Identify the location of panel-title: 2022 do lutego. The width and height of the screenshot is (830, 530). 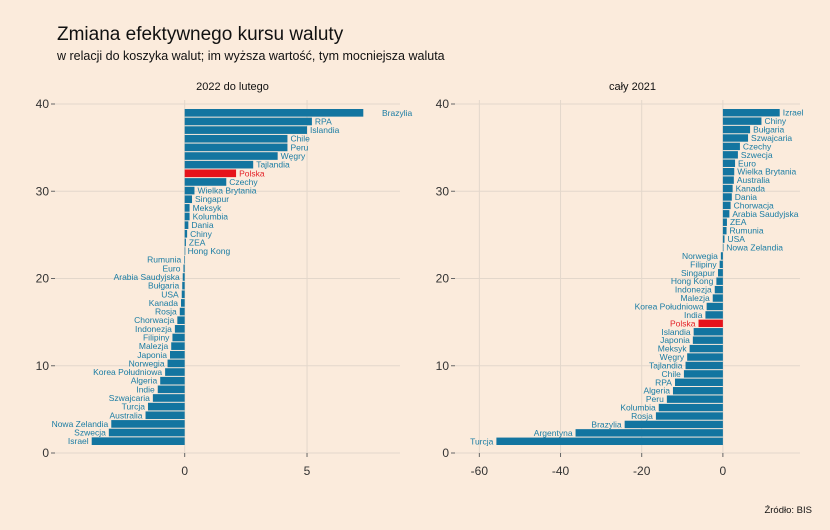
(232, 87).